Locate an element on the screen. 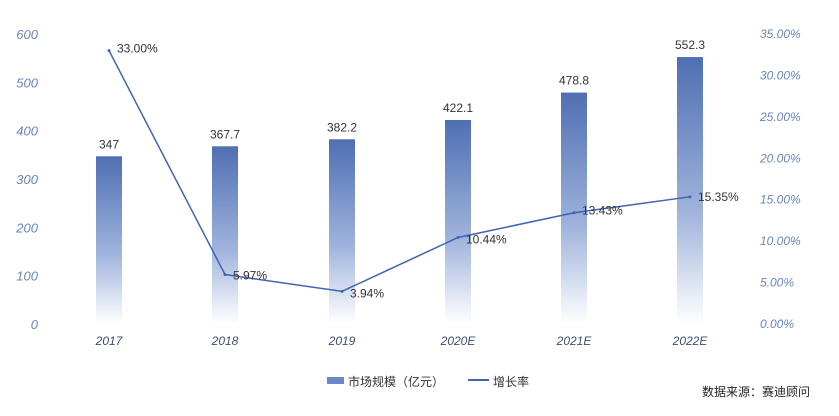  x-axis-category-label: 2022E is located at coordinates (690, 341).